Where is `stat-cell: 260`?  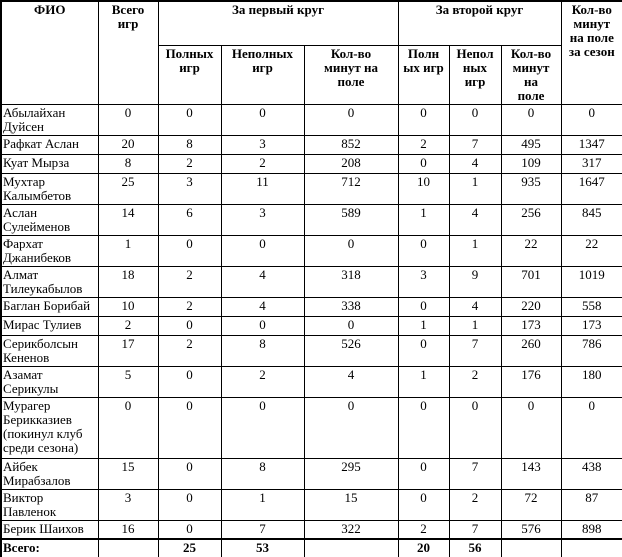 stat-cell: 260 is located at coordinates (531, 350).